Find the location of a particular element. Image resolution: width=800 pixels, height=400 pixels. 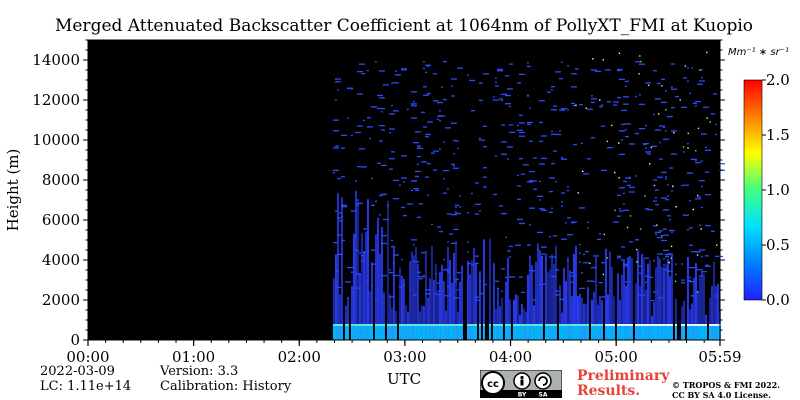

x-tick-label: 04:00 is located at coordinates (510, 357).